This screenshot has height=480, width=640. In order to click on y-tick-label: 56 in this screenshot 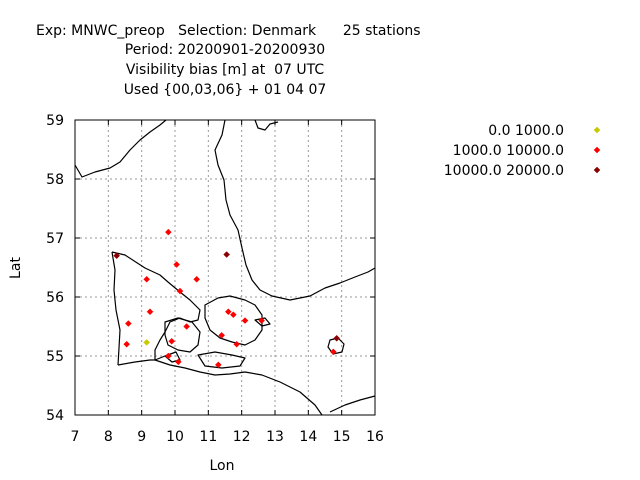, I will do `click(55, 298)`.